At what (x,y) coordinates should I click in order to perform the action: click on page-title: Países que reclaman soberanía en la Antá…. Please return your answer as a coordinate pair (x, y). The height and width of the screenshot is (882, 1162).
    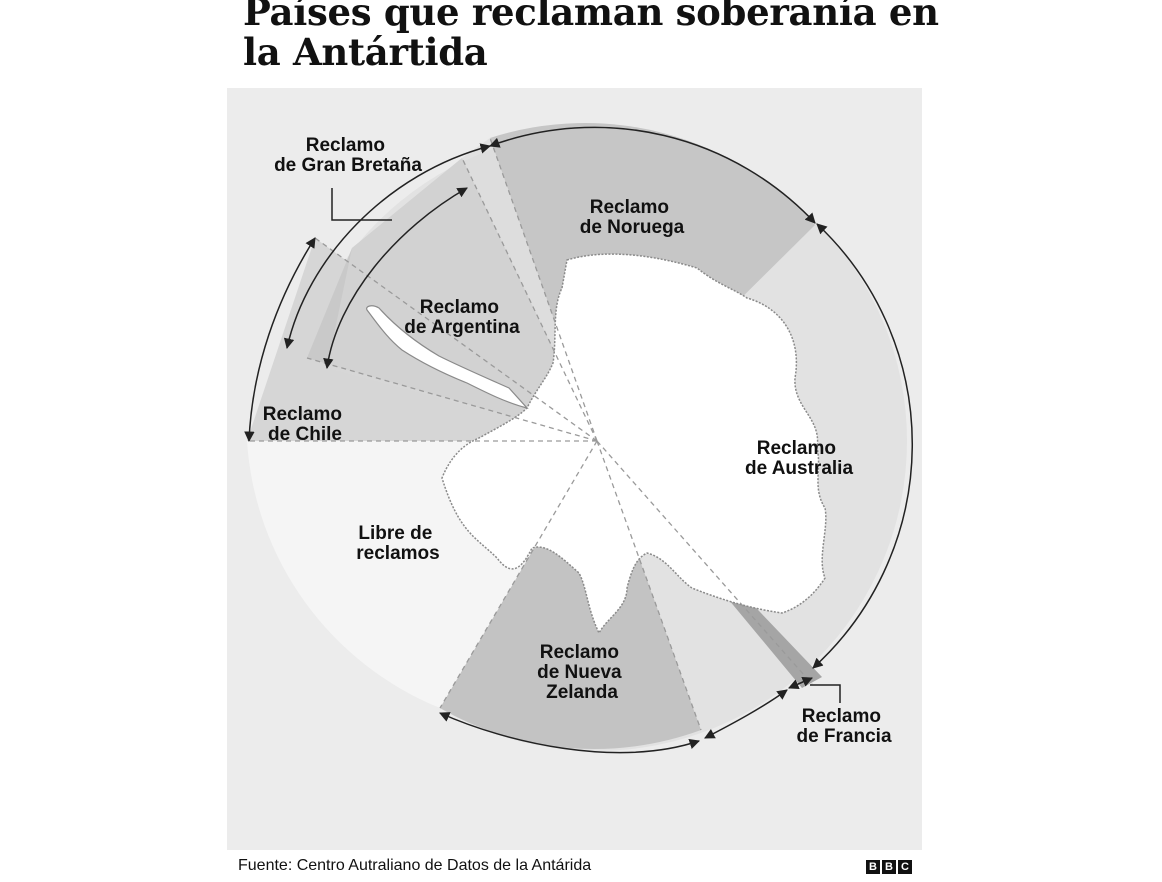
    Looking at the image, I should click on (591, 37).